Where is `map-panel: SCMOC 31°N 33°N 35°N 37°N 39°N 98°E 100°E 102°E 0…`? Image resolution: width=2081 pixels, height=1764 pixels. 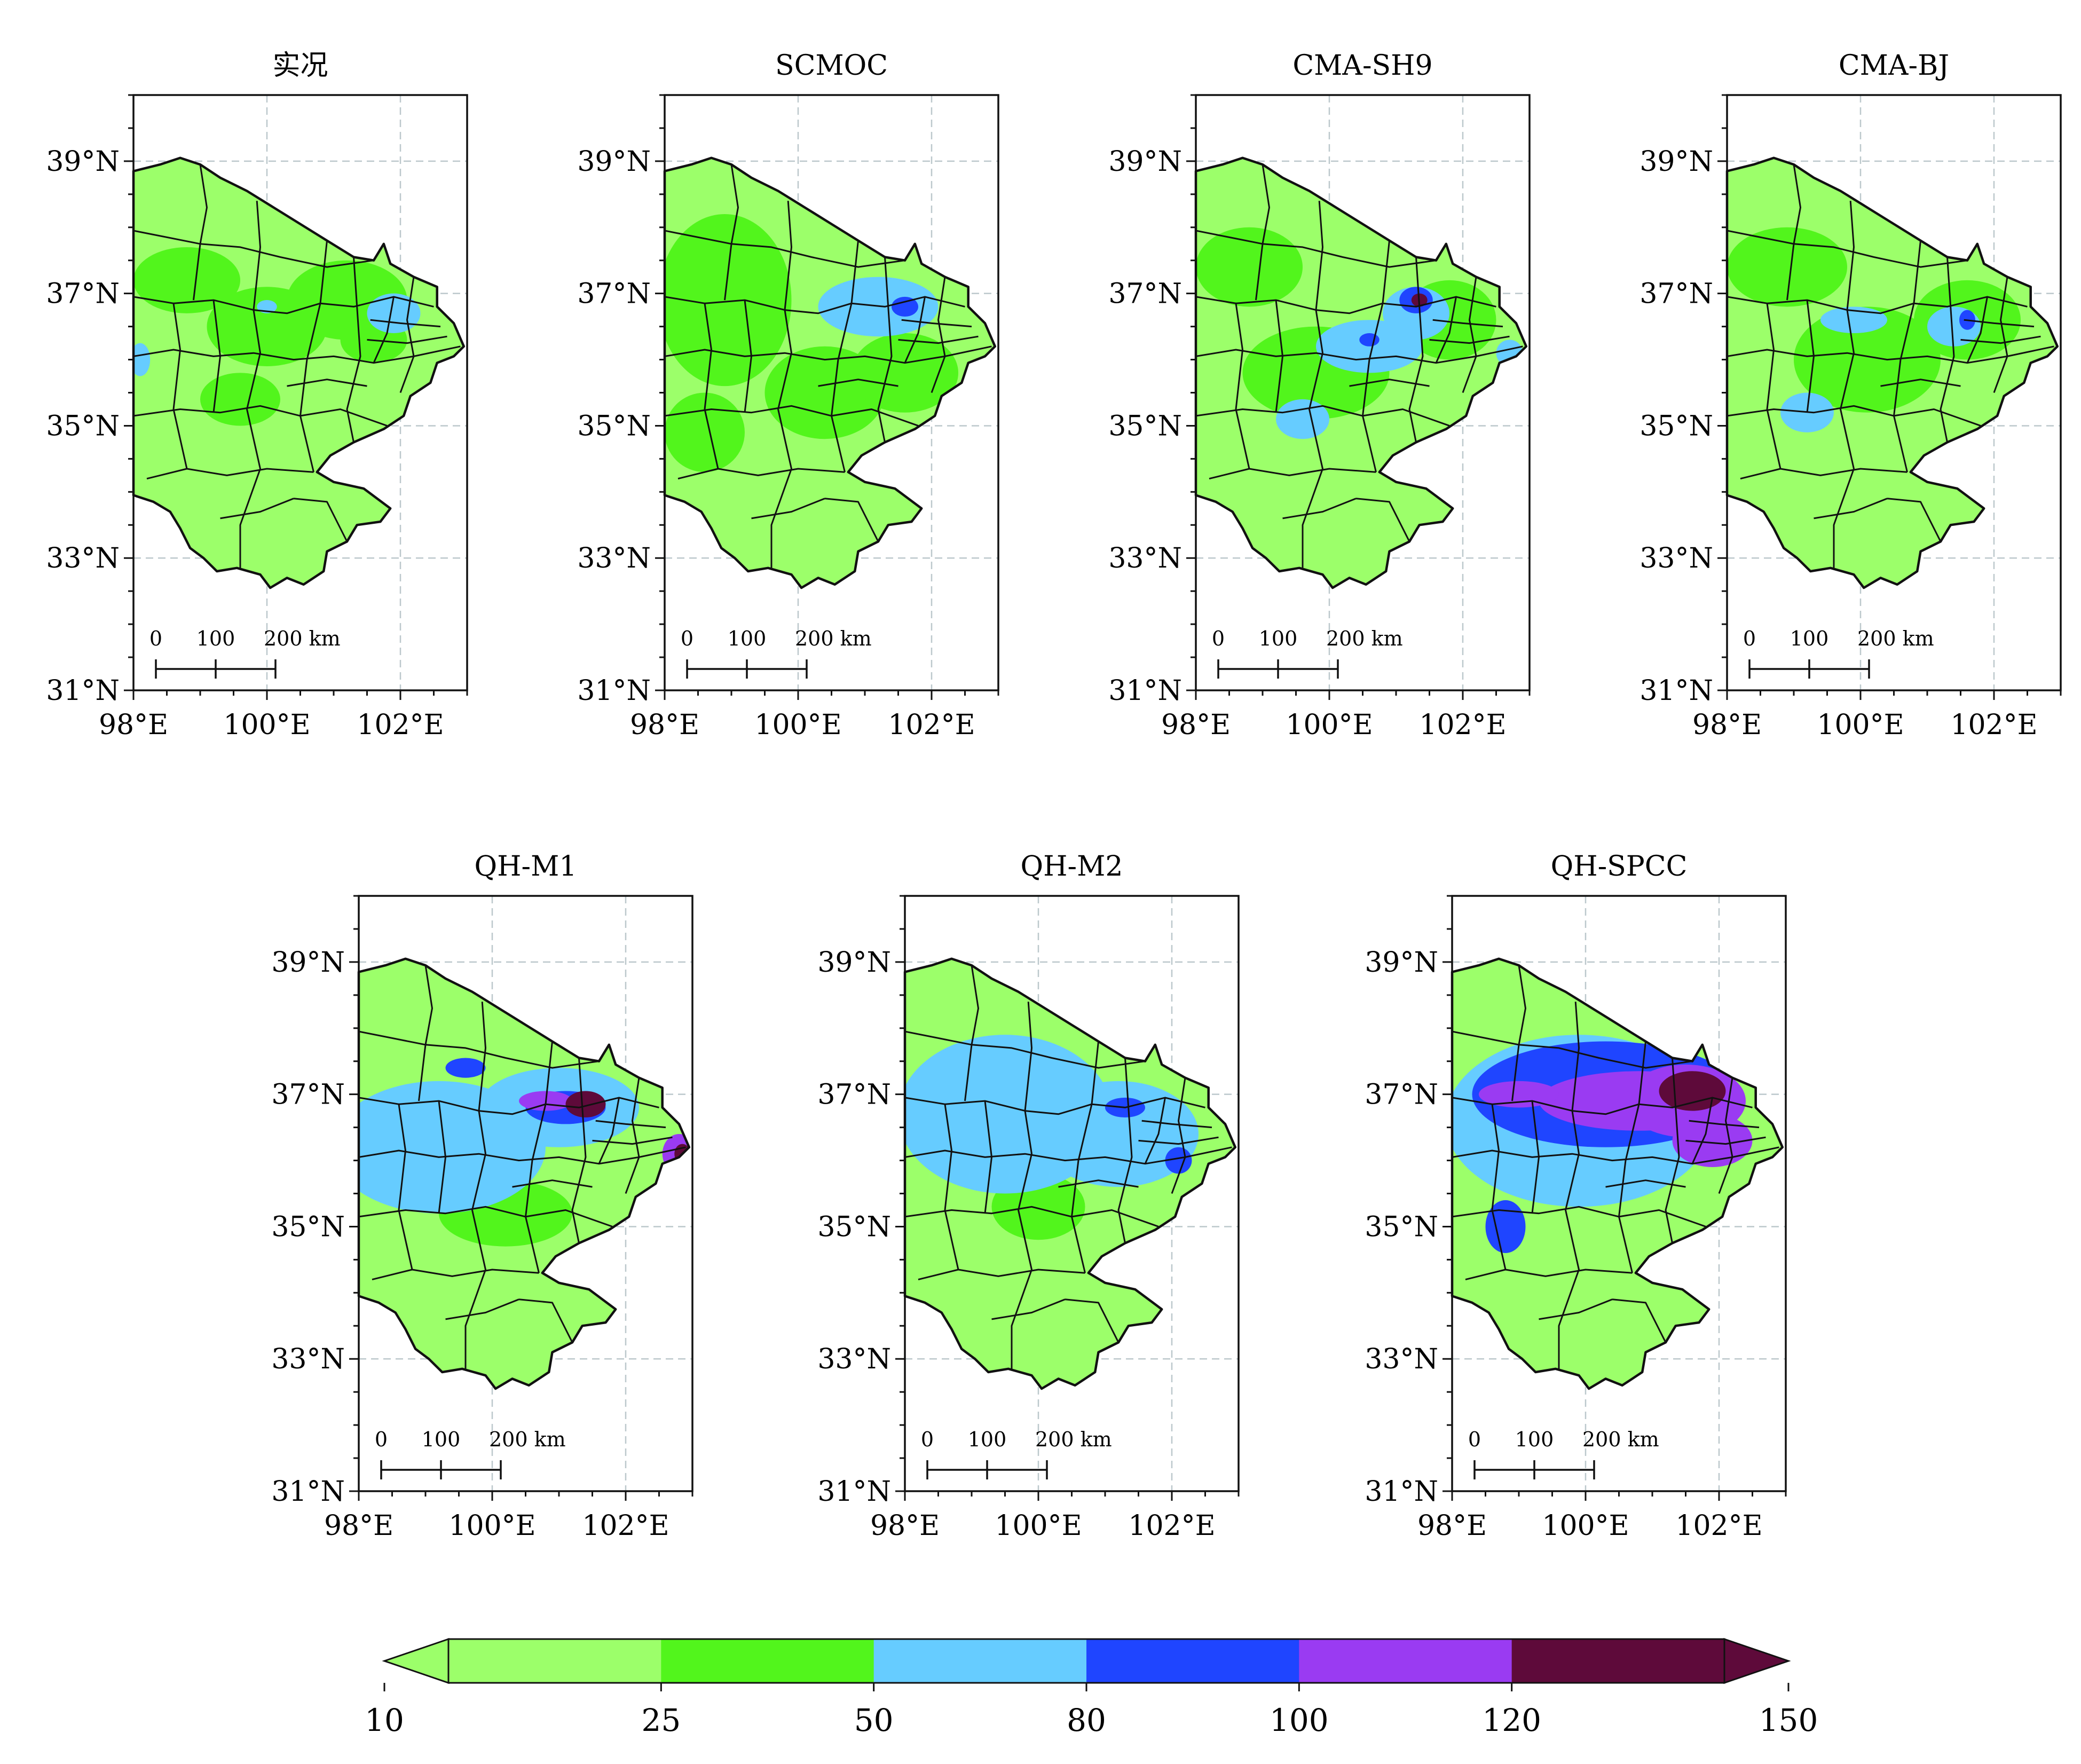
map-panel: SCMOC 31°N 33°N 35°N 37°N 39°N 98°E 100°E 102°E 0… is located at coordinates (788, 396).